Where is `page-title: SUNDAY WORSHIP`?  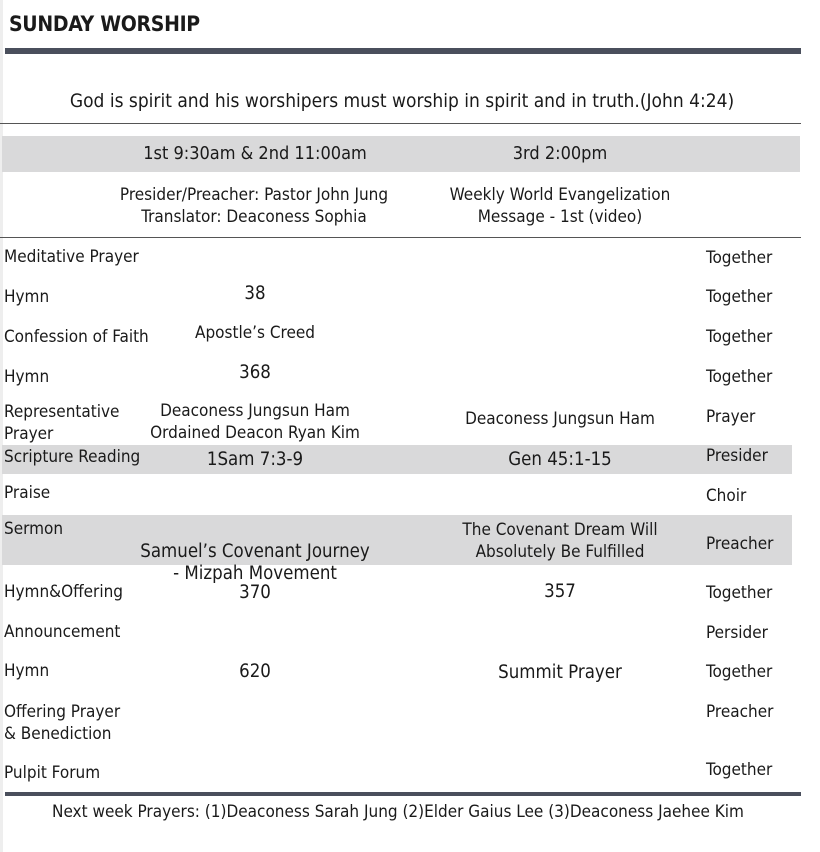
page-title: SUNDAY WORSHIP is located at coordinates (104, 24).